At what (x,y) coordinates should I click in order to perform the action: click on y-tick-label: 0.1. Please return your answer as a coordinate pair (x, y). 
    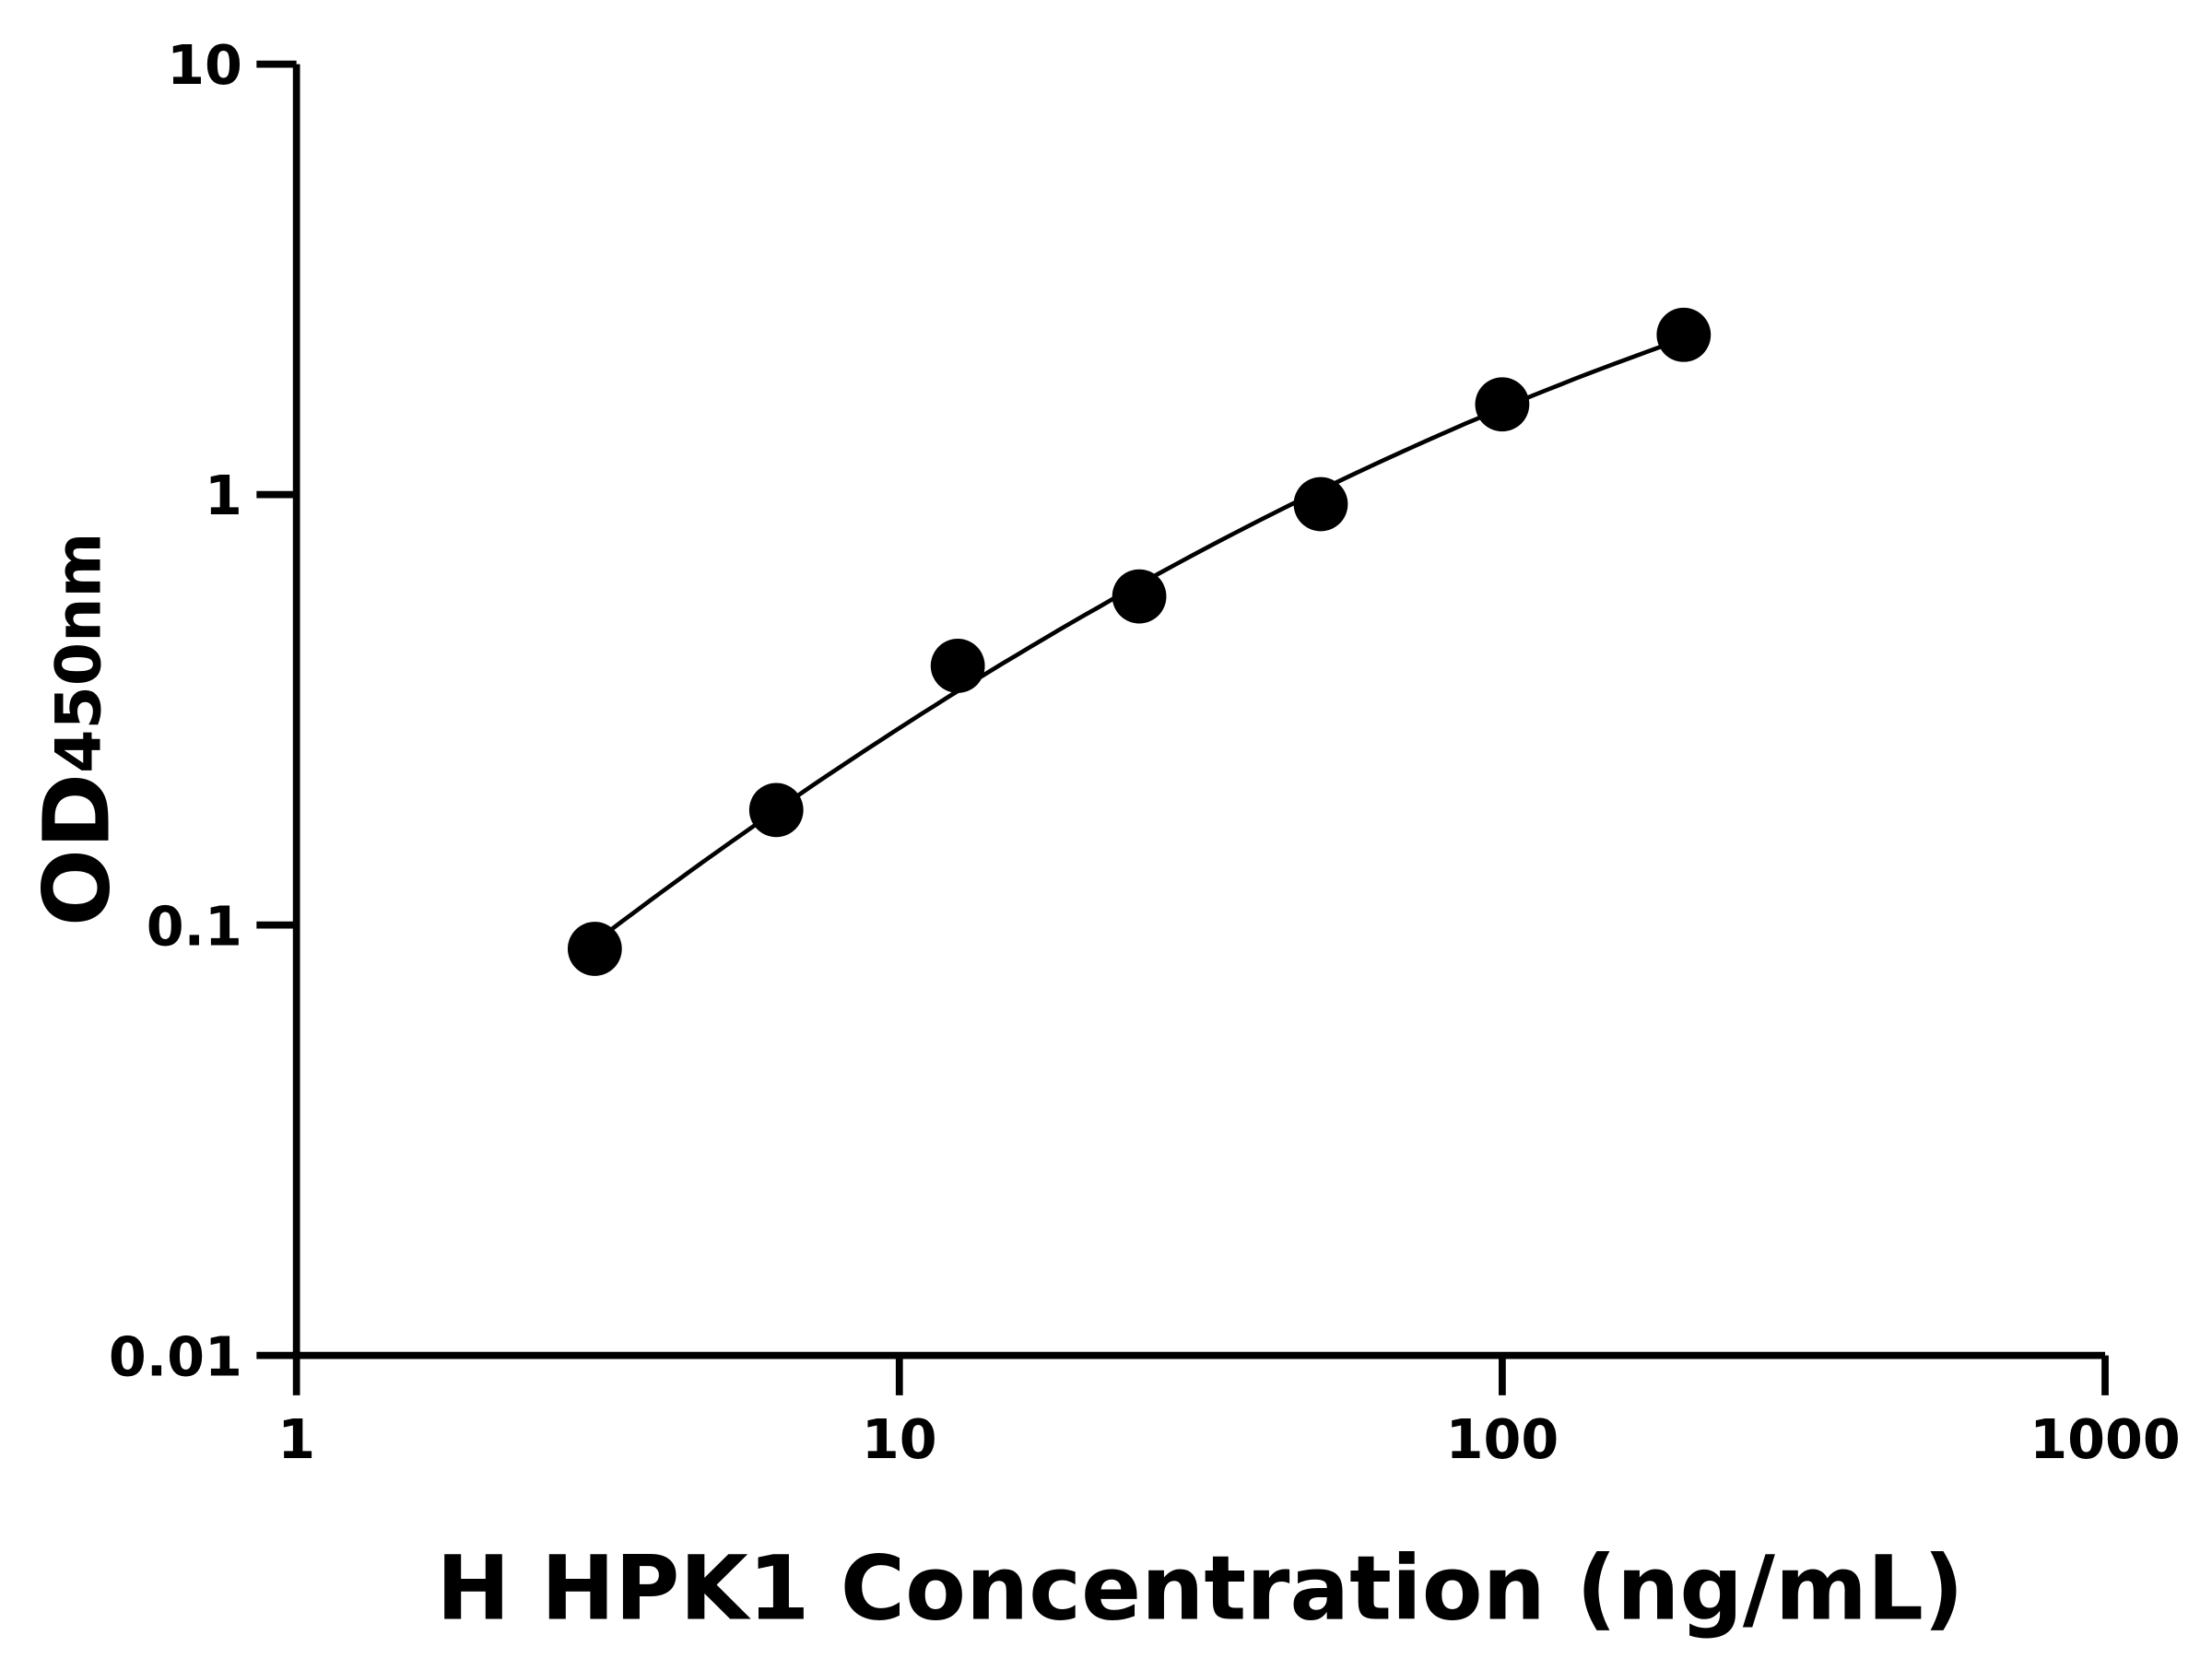
    Looking at the image, I should click on (194, 926).